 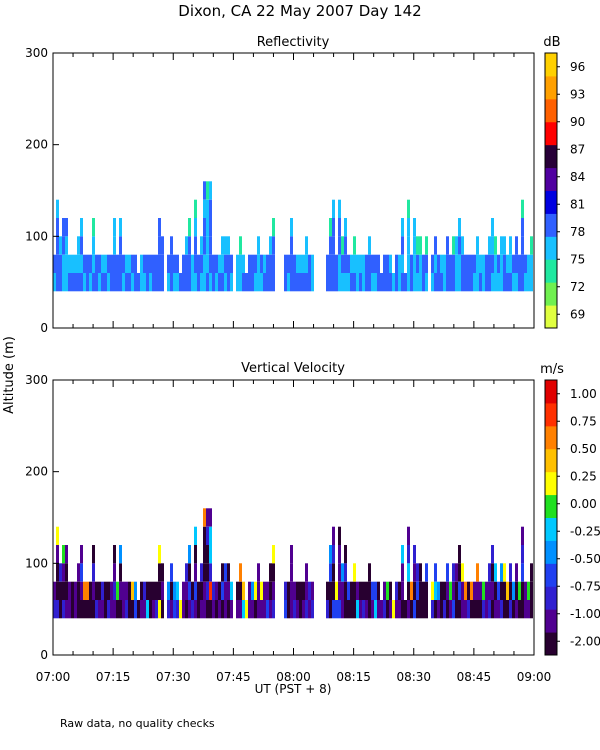 What do you see at coordinates (293, 42) in the screenshot?
I see `reflectivity-panel-title: Reflectivity` at bounding box center [293, 42].